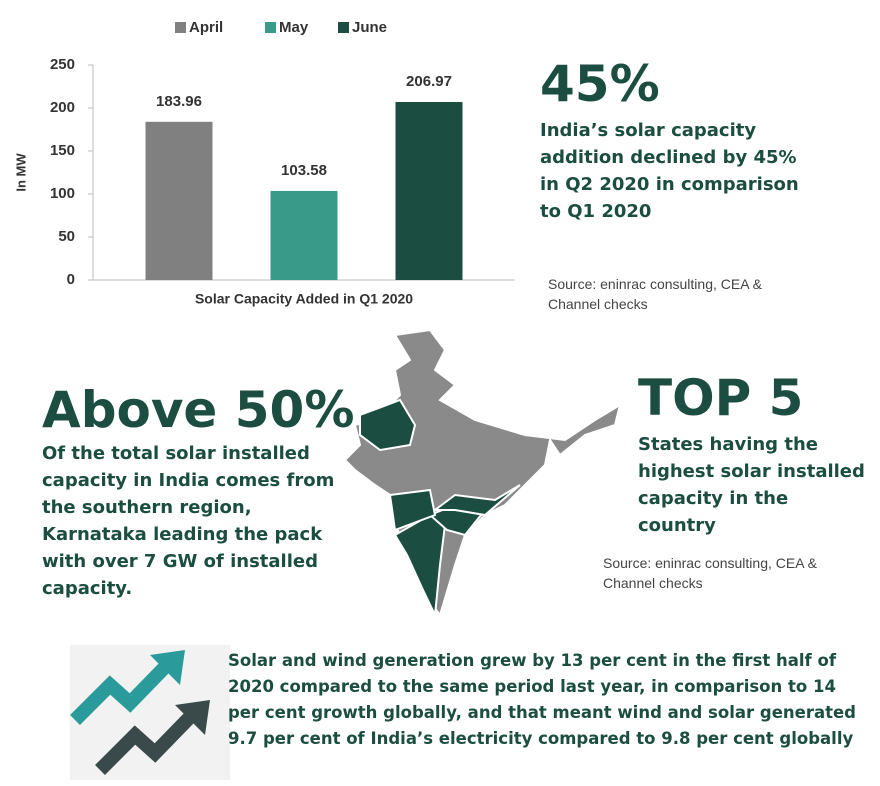 The height and width of the screenshot is (786, 880). What do you see at coordinates (62, 150) in the screenshot?
I see `y-tick-label: 150` at bounding box center [62, 150].